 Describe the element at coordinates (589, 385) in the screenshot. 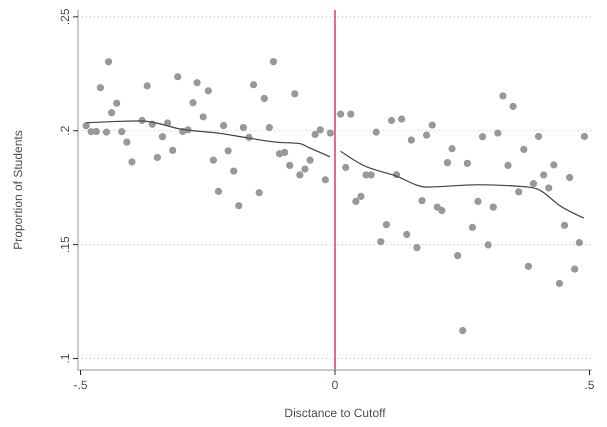

I see `x-tick-label: .5` at that location.